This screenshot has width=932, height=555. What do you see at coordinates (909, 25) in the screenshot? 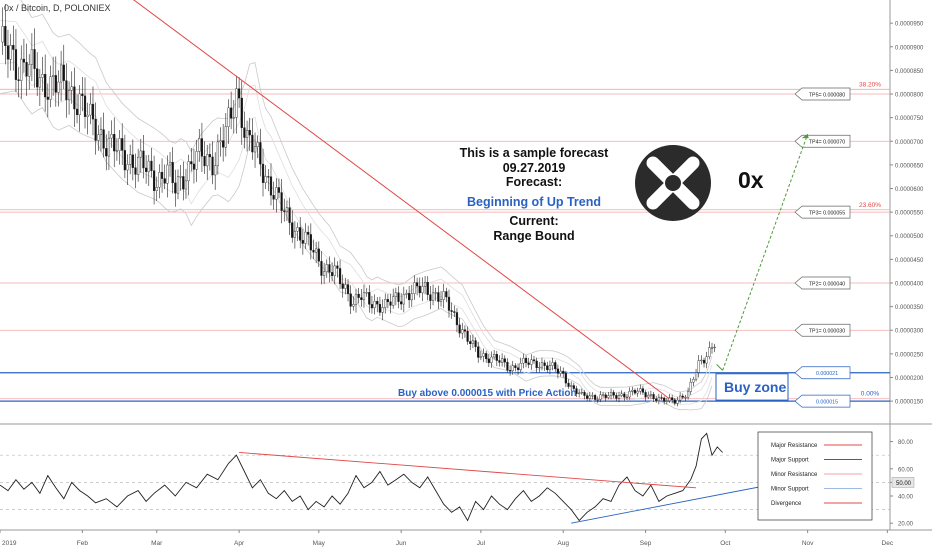
I see `price-tick-label: 0.0000950` at bounding box center [909, 25].